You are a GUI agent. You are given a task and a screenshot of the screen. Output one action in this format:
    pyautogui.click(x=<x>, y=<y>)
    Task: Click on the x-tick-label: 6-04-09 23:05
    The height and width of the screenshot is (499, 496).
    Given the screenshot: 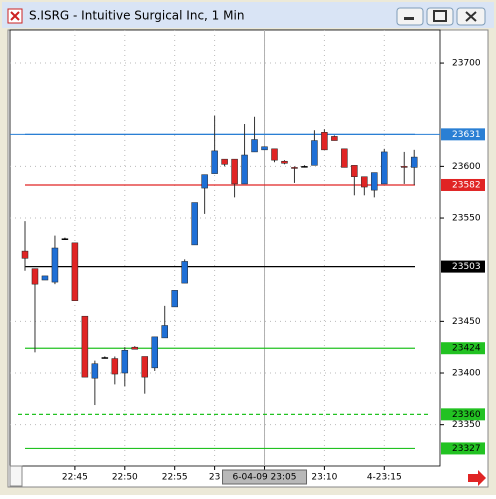 What is the action you would take?
    pyautogui.click(x=265, y=478)
    